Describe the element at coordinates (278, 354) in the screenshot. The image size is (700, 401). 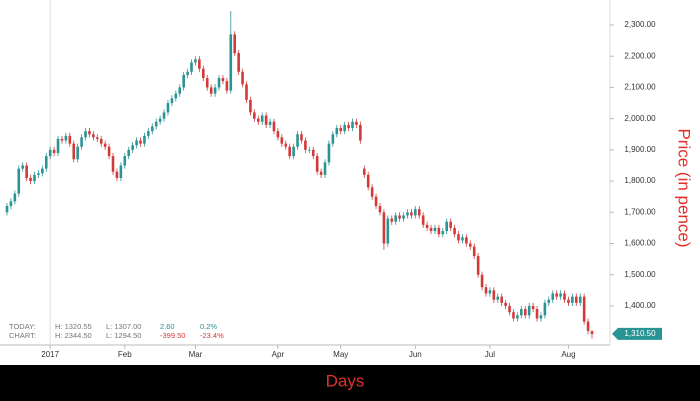
I see `x-tick-label: Apr` at that location.